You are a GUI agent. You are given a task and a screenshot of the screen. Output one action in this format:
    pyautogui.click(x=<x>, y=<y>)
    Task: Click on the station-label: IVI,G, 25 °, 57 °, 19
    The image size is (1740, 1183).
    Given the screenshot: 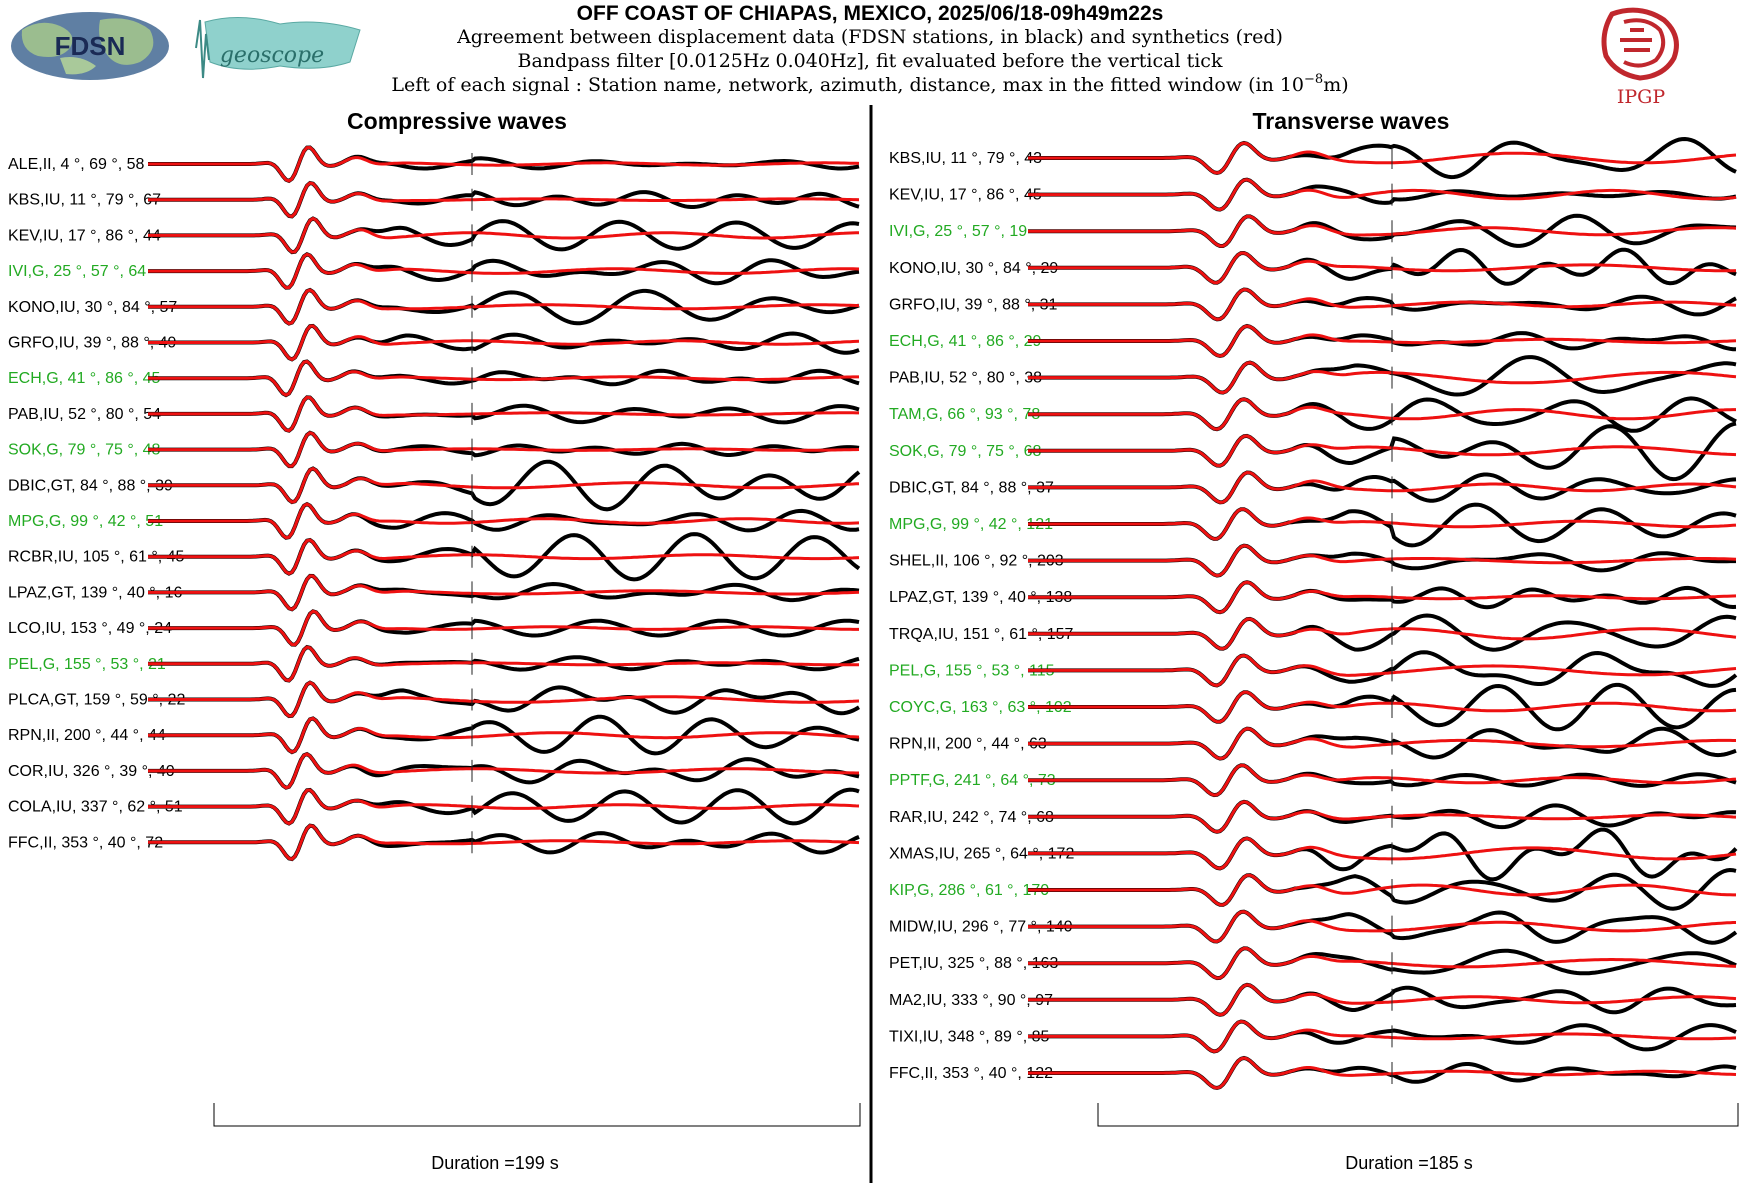 What is the action you would take?
    pyautogui.click(x=958, y=231)
    